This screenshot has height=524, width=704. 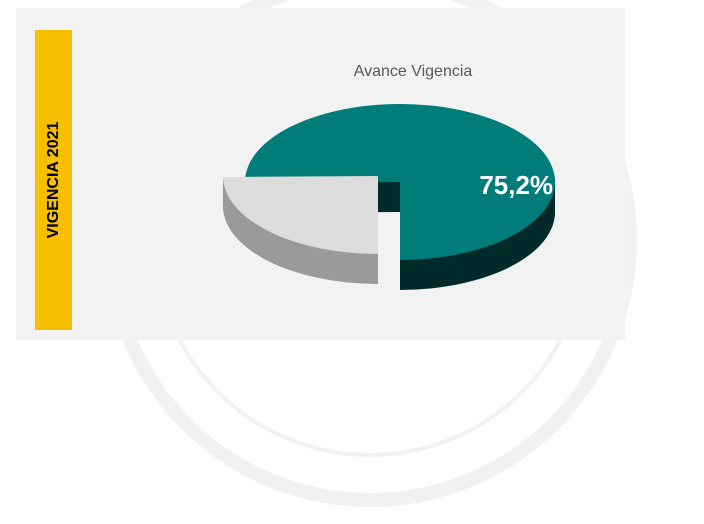 I want to click on side-label: VIGENCIA 2021, so click(x=53, y=180).